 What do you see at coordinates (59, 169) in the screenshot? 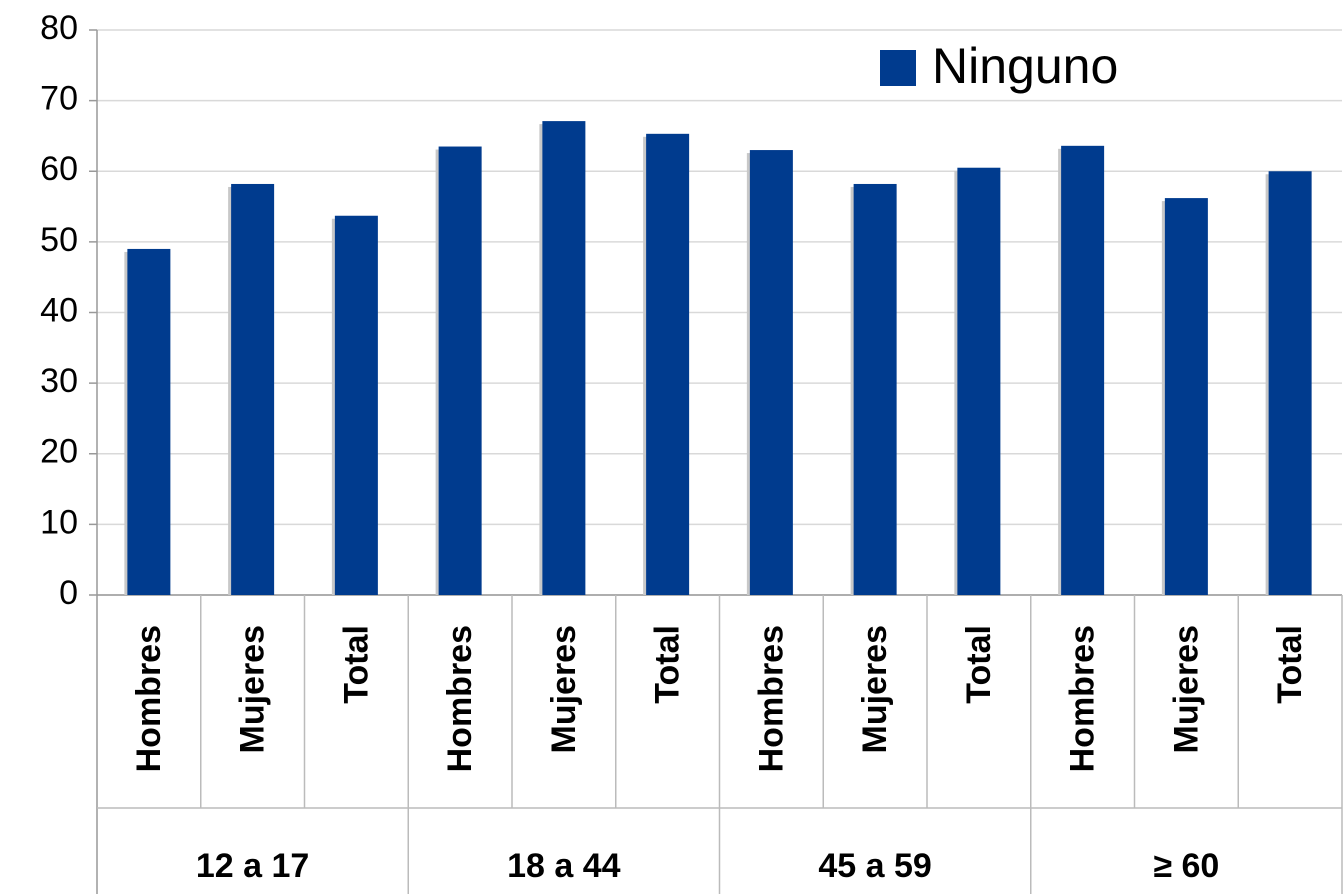
I see `y-tick-label: 60` at bounding box center [59, 169].